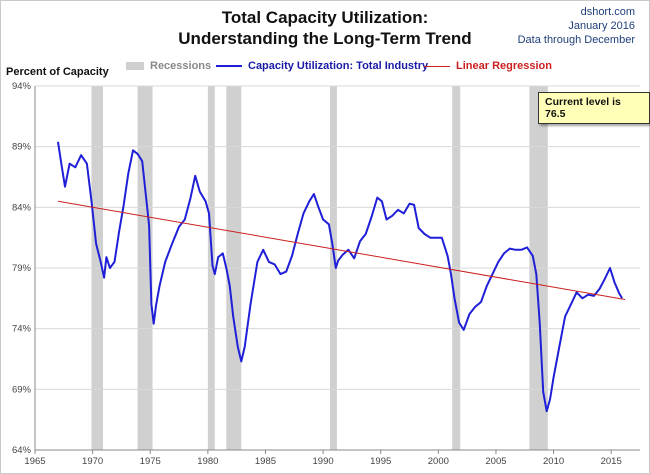 This screenshot has height=474, width=650. I want to click on y-tick-label: 69%, so click(22, 389).